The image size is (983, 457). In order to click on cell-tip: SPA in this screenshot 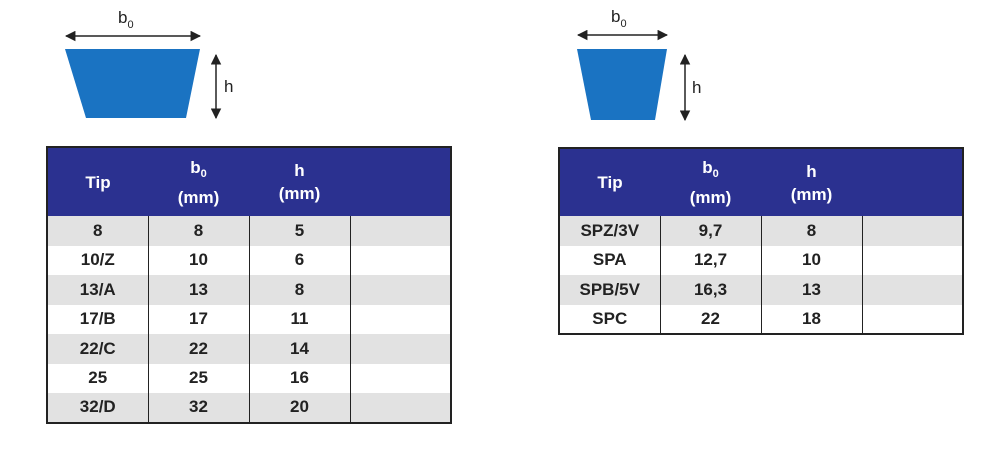, I will do `click(609, 260)`.